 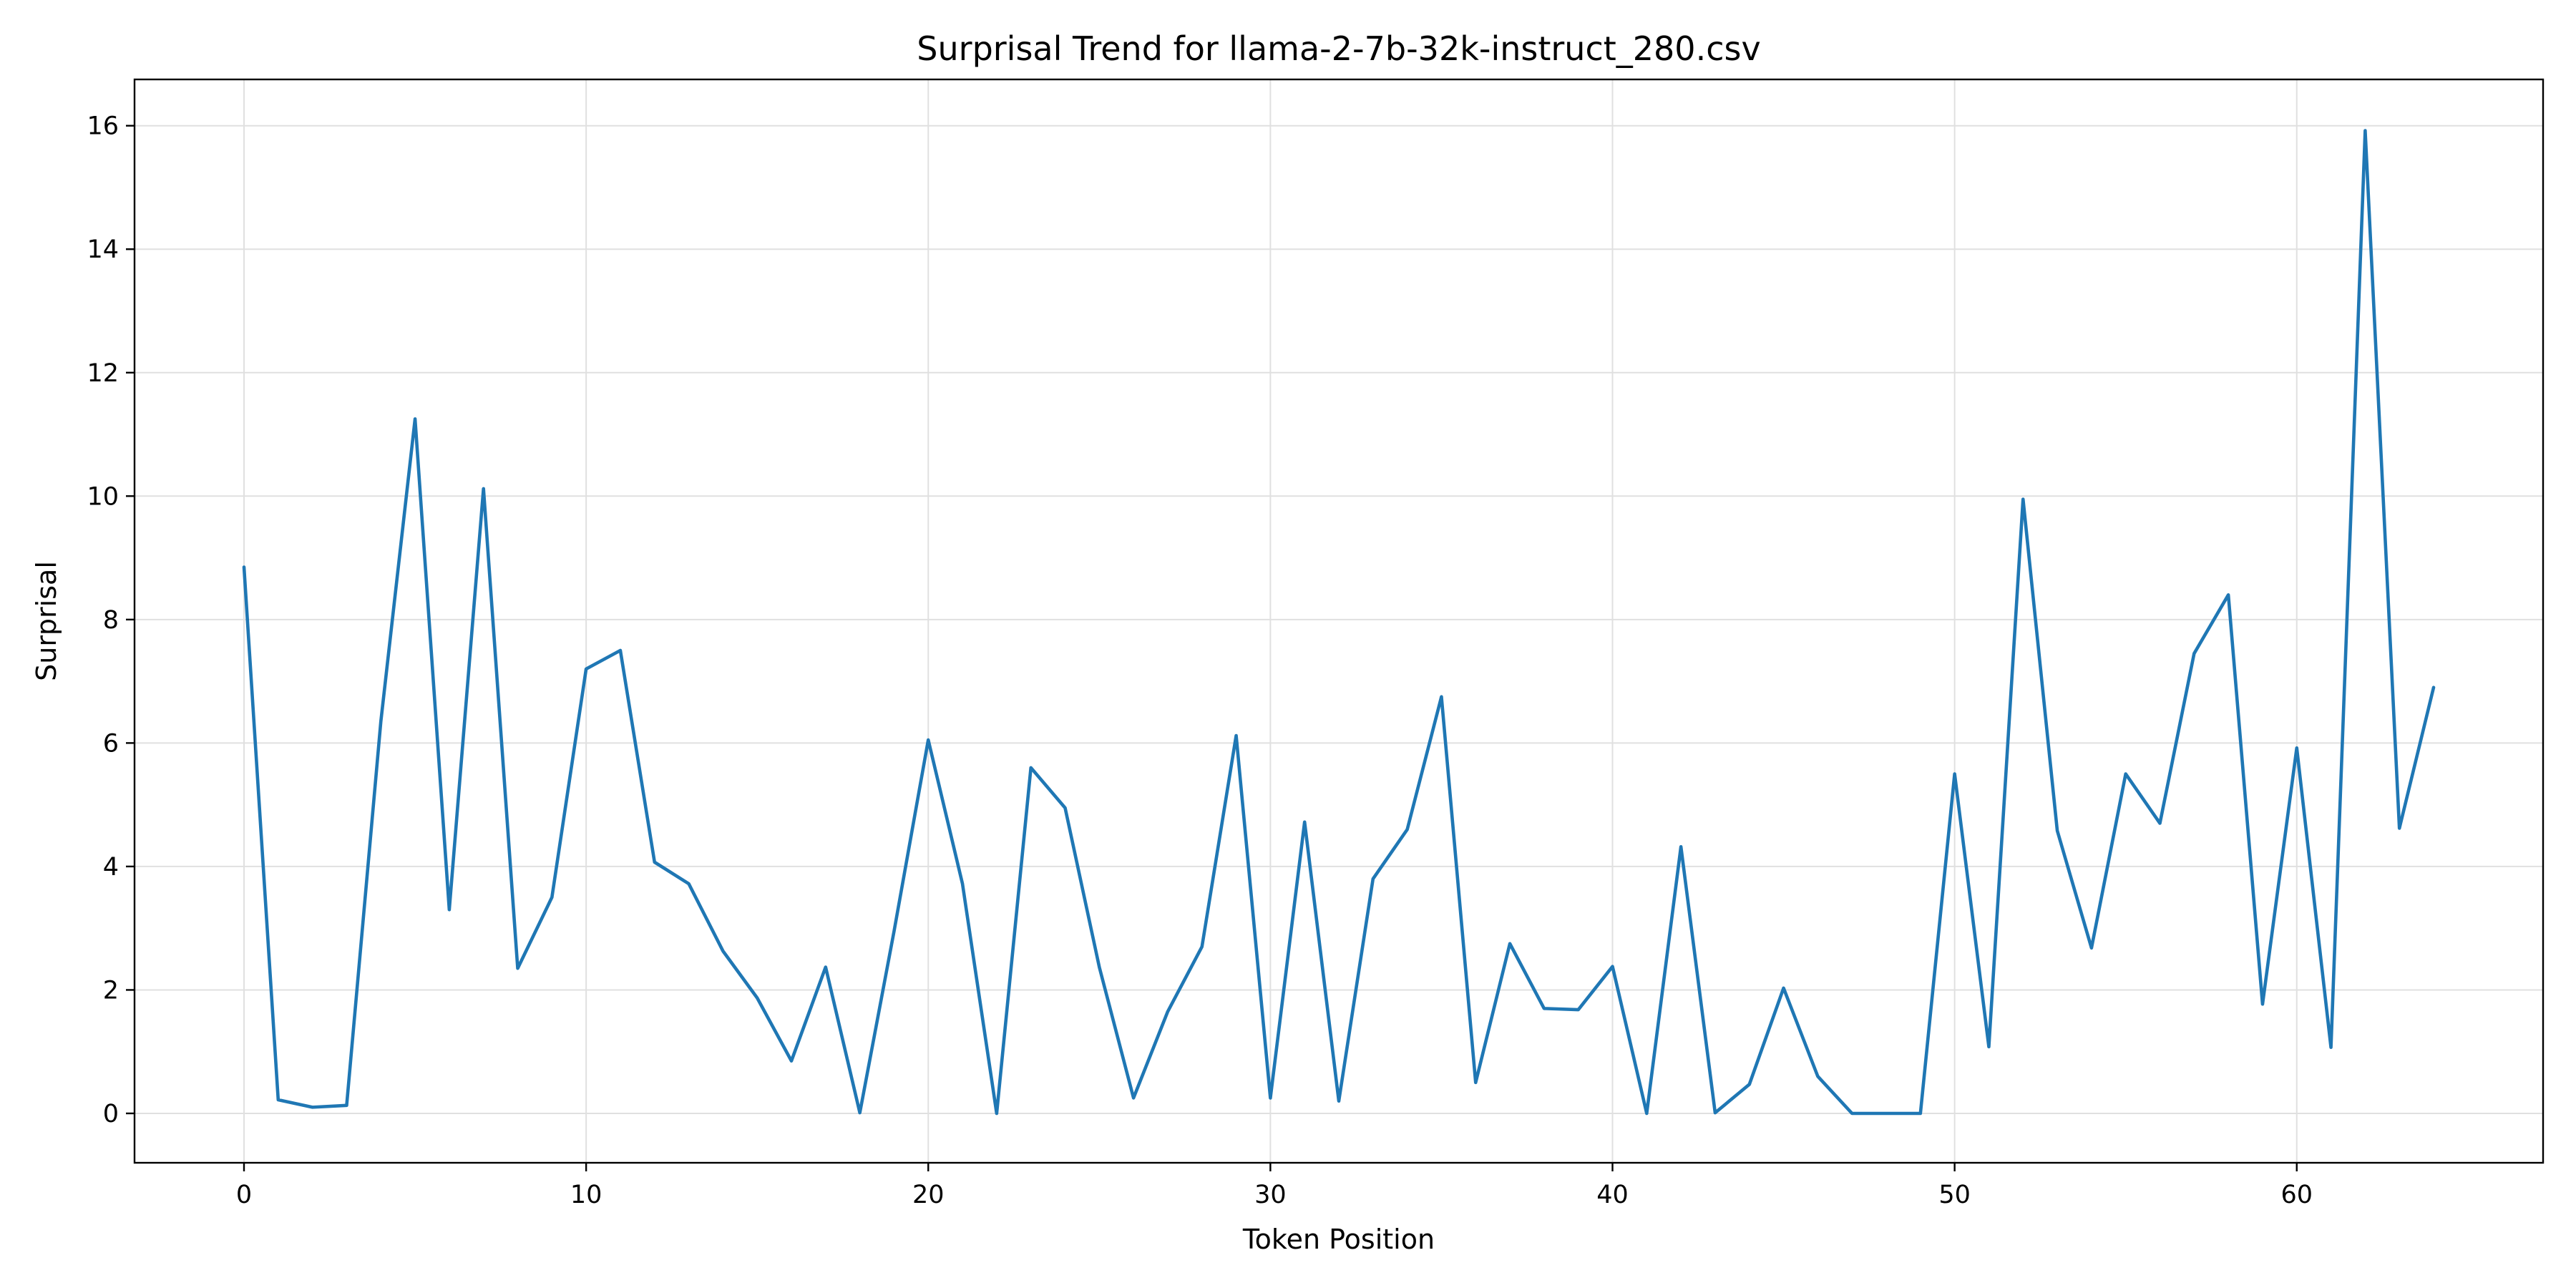 I want to click on y-tick-label: 6, so click(x=111, y=743).